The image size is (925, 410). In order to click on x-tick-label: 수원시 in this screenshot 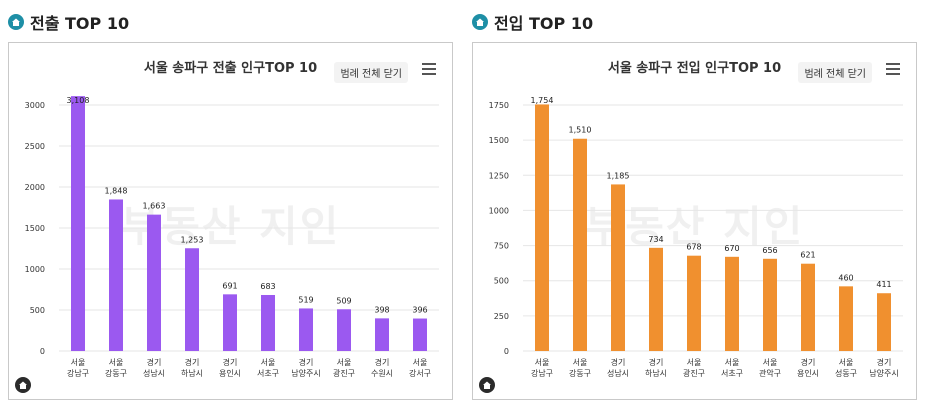, I will do `click(382, 373)`.